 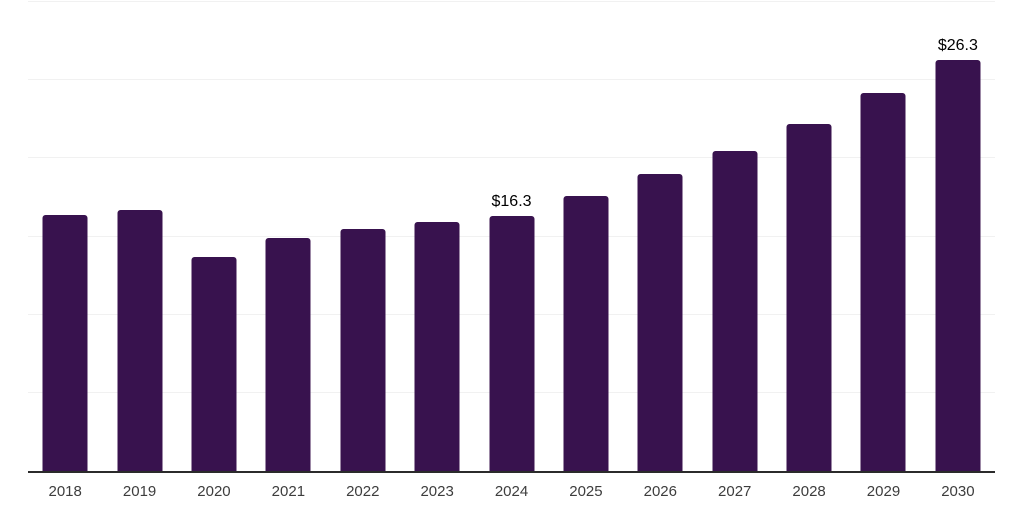 What do you see at coordinates (957, 45) in the screenshot?
I see `data-label-2030: $26.3` at bounding box center [957, 45].